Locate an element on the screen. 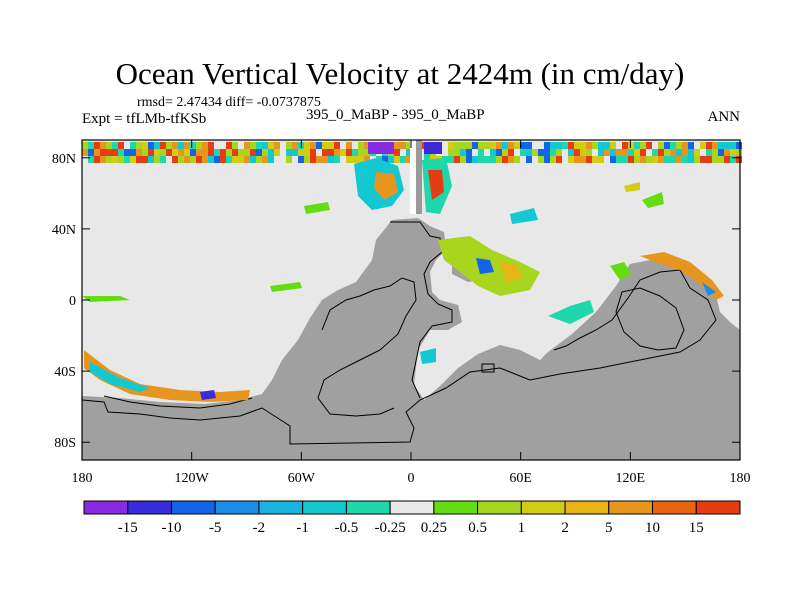 This screenshot has height=600, width=800. x-tick-label: 180 is located at coordinates (82, 478).